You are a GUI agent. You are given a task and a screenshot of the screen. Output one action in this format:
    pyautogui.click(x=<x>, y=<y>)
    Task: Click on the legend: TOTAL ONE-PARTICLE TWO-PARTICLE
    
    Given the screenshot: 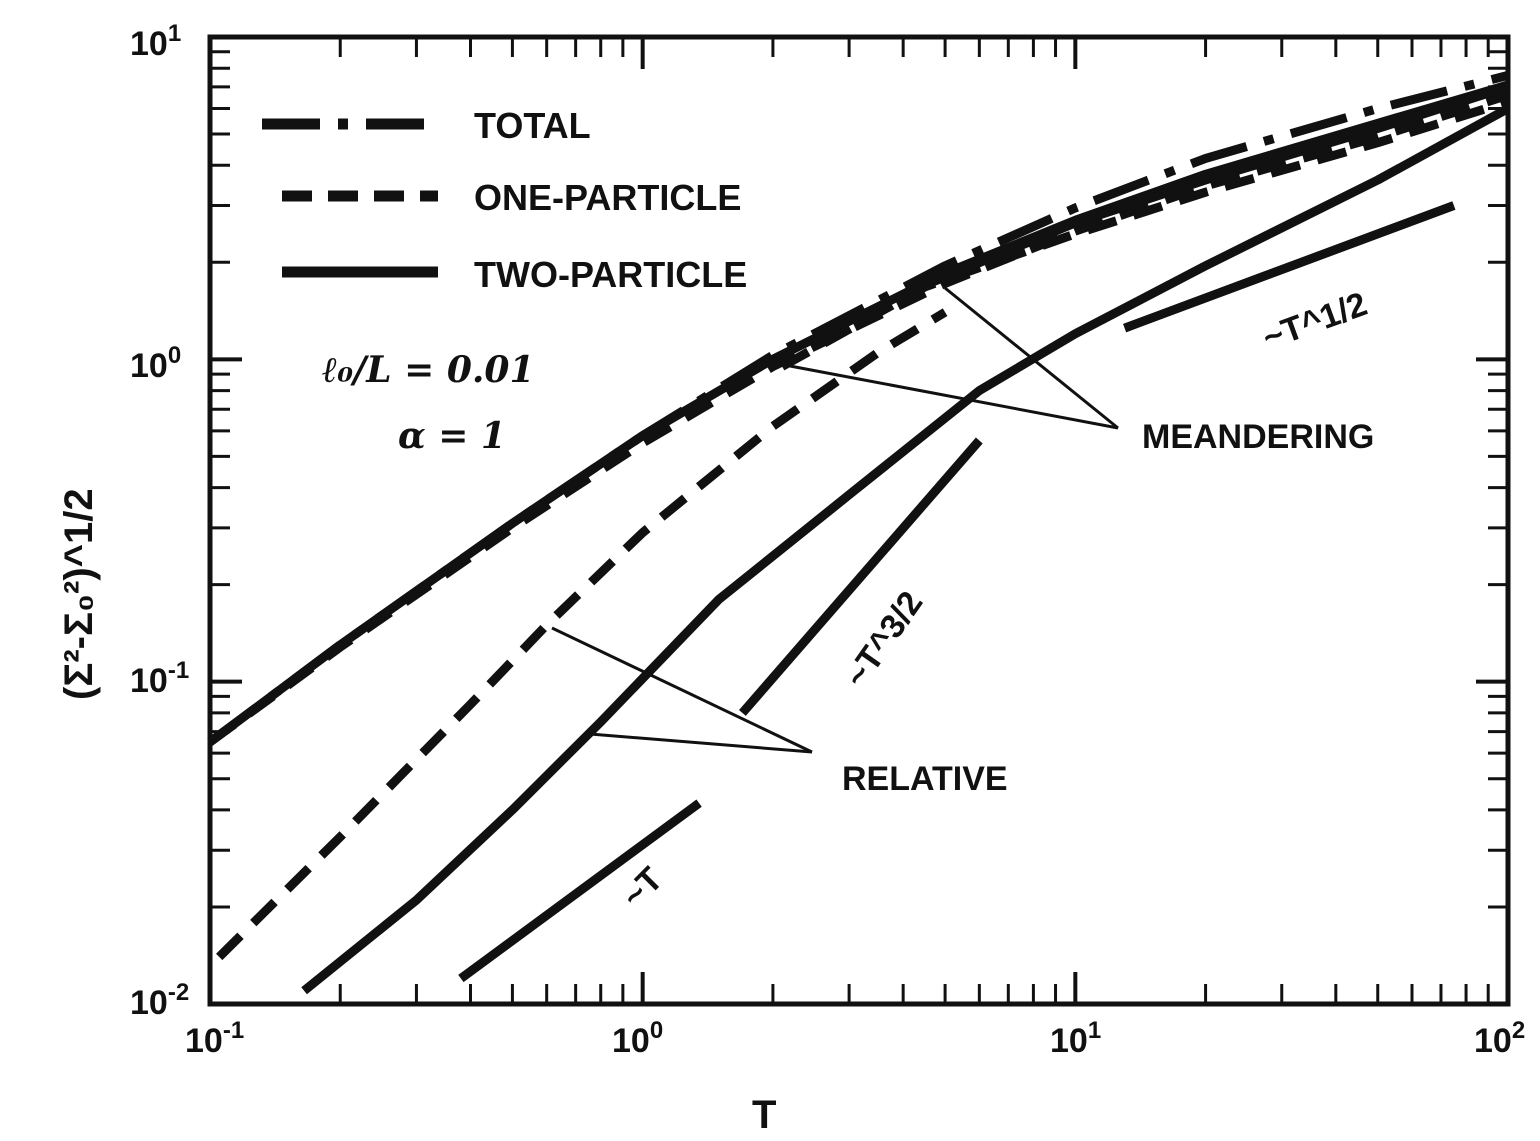 What is the action you would take?
    pyautogui.click(x=504, y=200)
    